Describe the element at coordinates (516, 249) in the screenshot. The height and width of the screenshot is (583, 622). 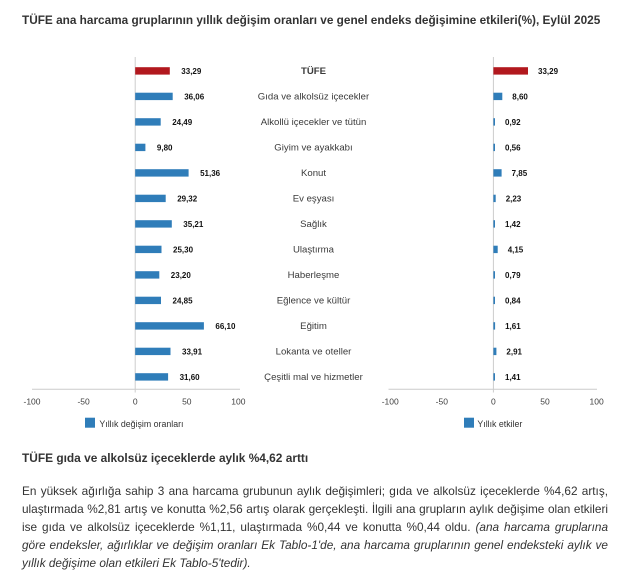
I see `svg-text: 4,15` at that location.